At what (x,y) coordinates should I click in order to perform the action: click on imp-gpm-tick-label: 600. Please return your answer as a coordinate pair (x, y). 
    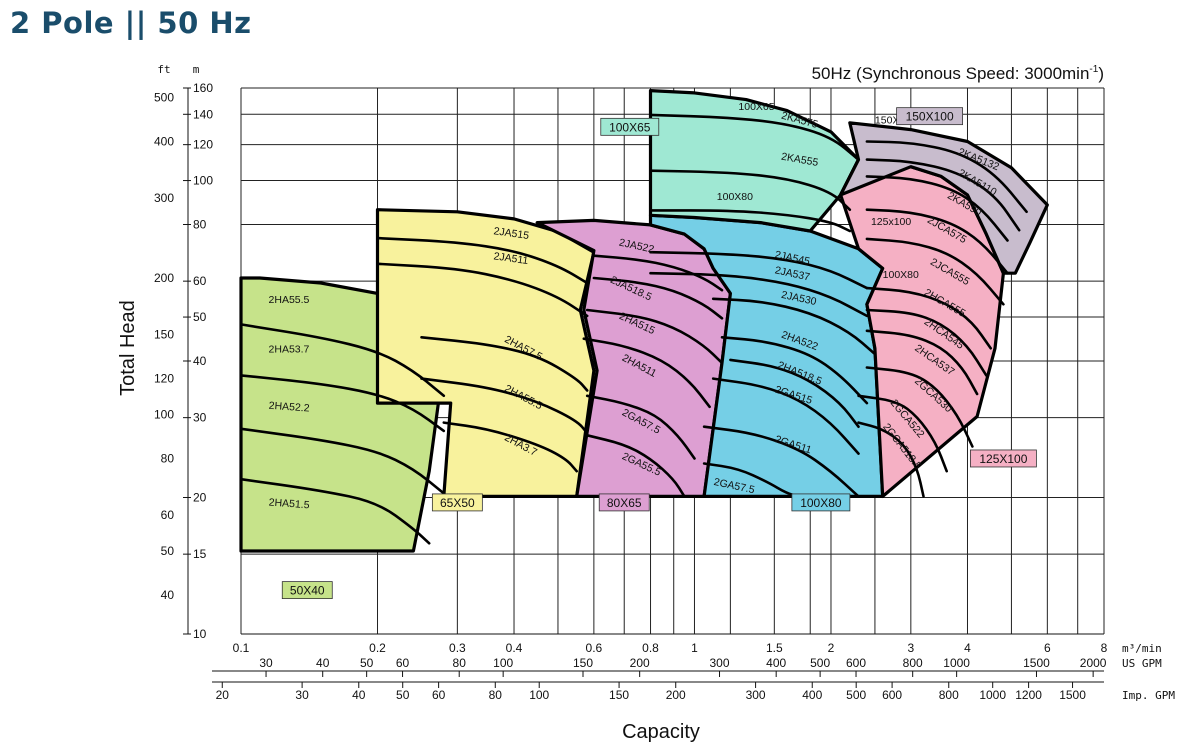
    Looking at the image, I should click on (892, 695).